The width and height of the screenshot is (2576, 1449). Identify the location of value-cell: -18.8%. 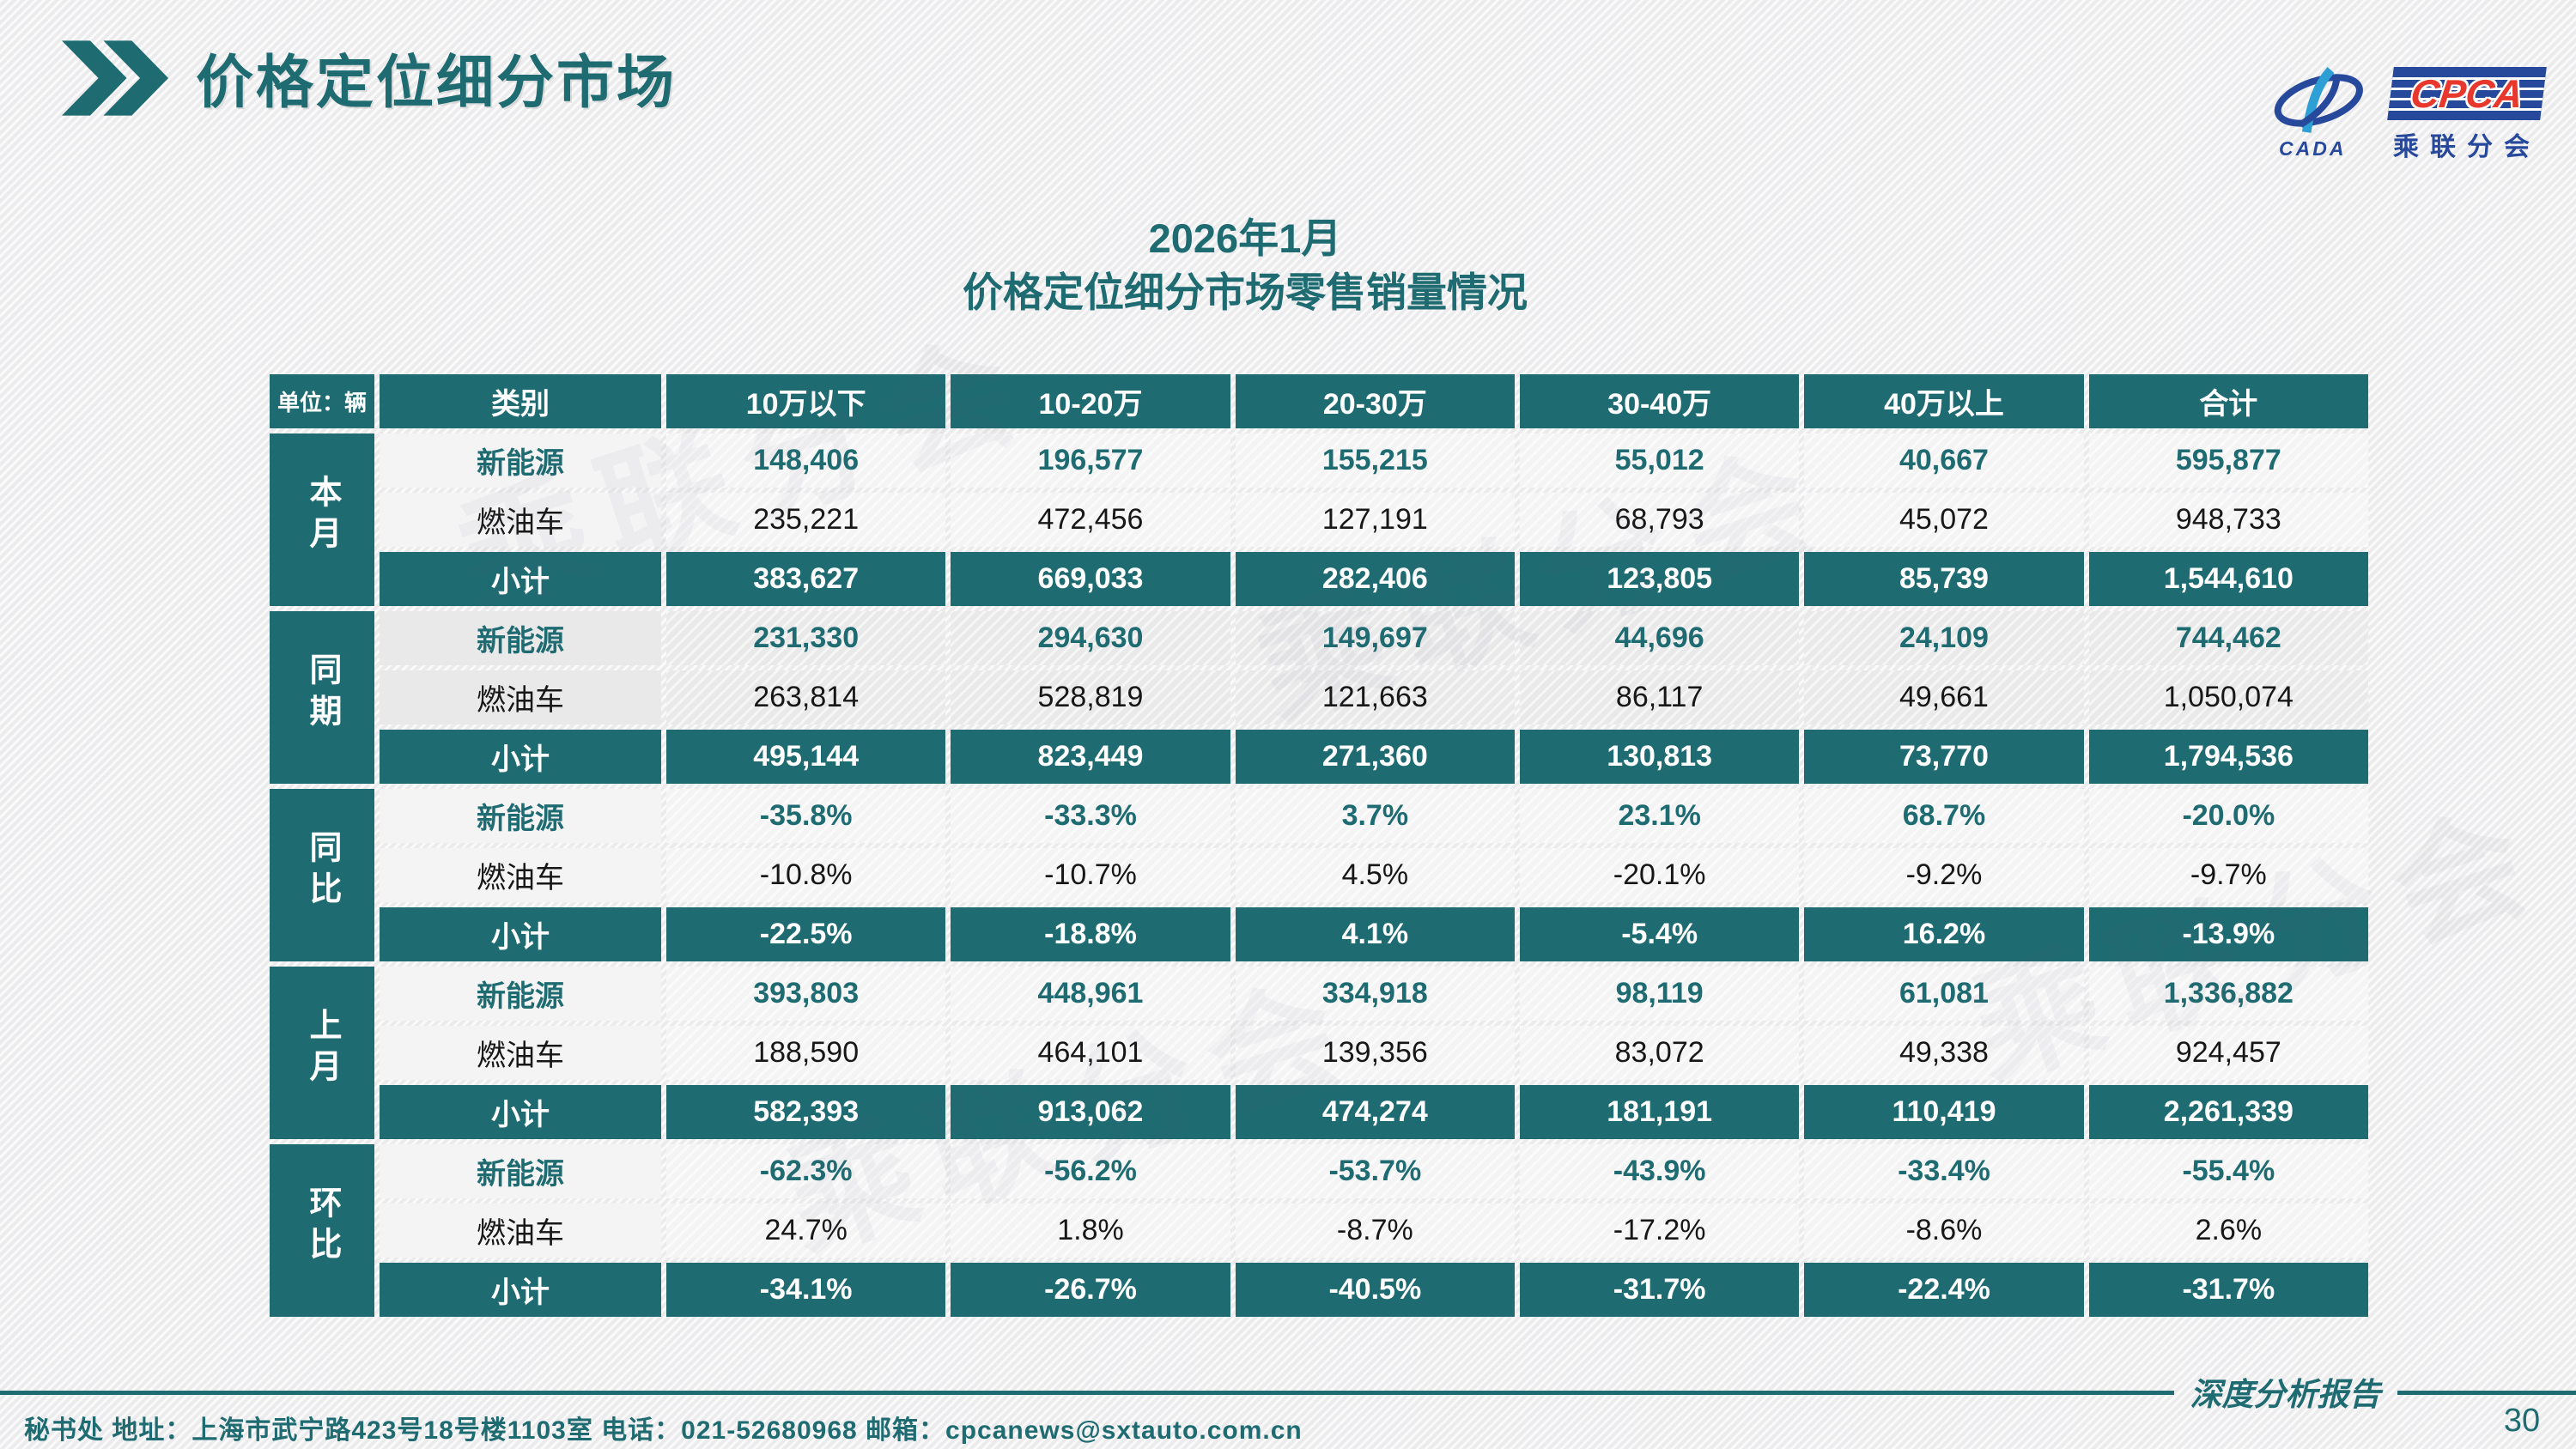
(1090, 934).